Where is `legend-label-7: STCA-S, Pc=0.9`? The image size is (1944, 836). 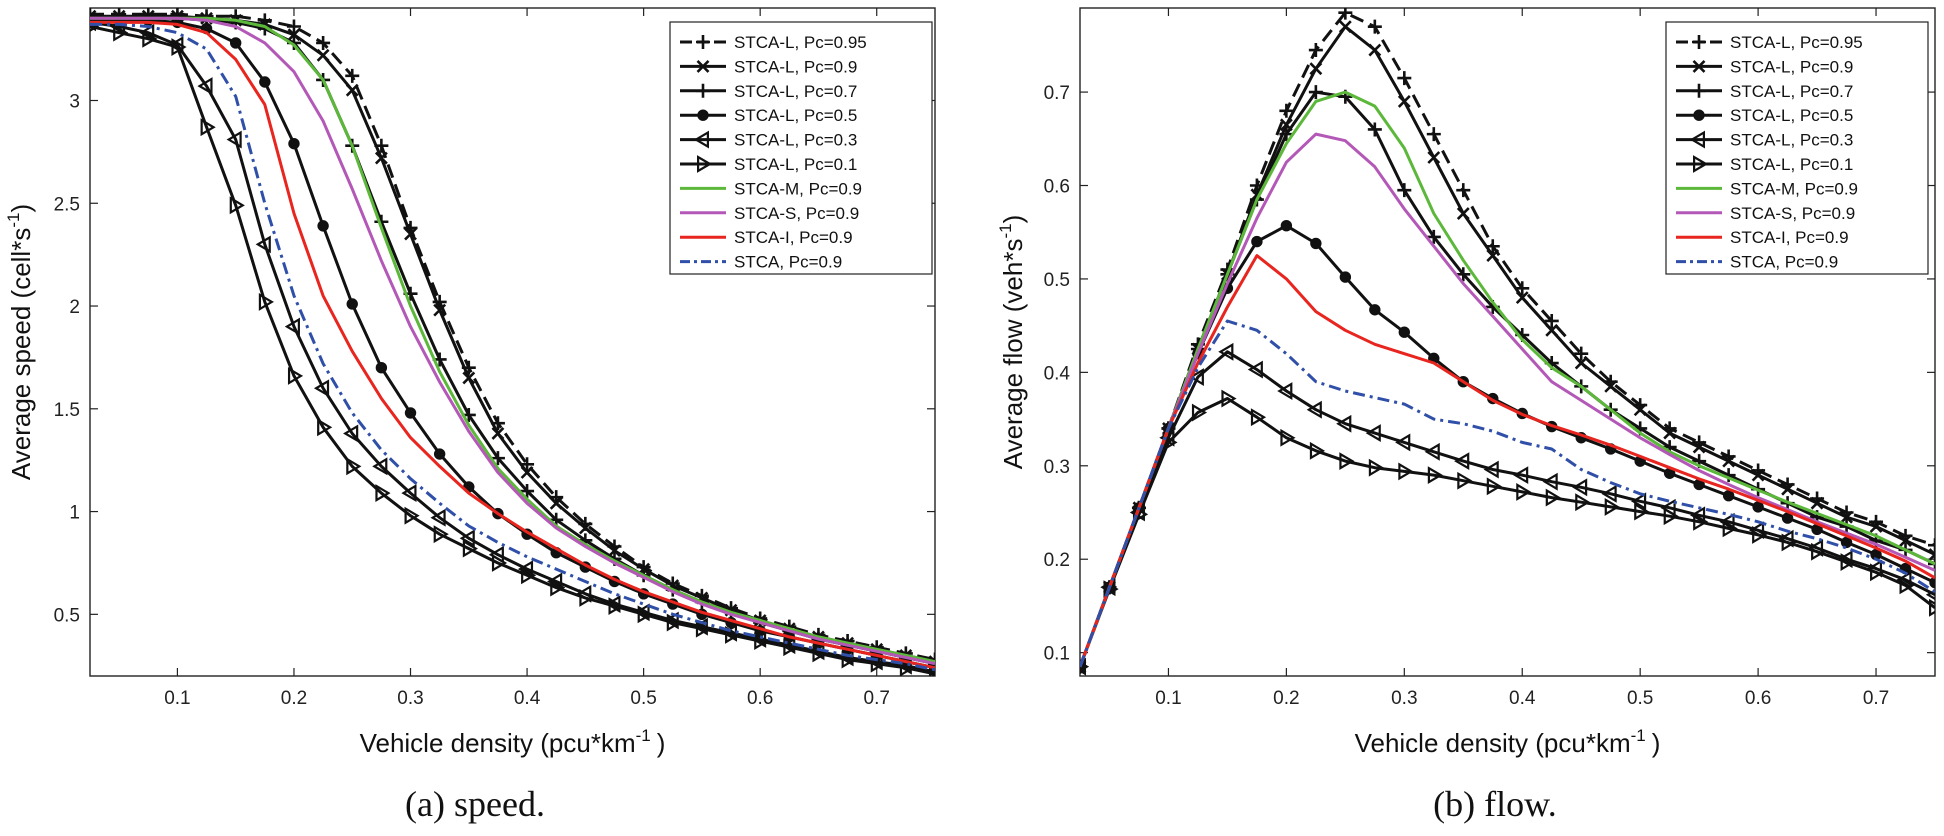
legend-label-7: STCA-S, Pc=0.9 is located at coordinates (1792, 213).